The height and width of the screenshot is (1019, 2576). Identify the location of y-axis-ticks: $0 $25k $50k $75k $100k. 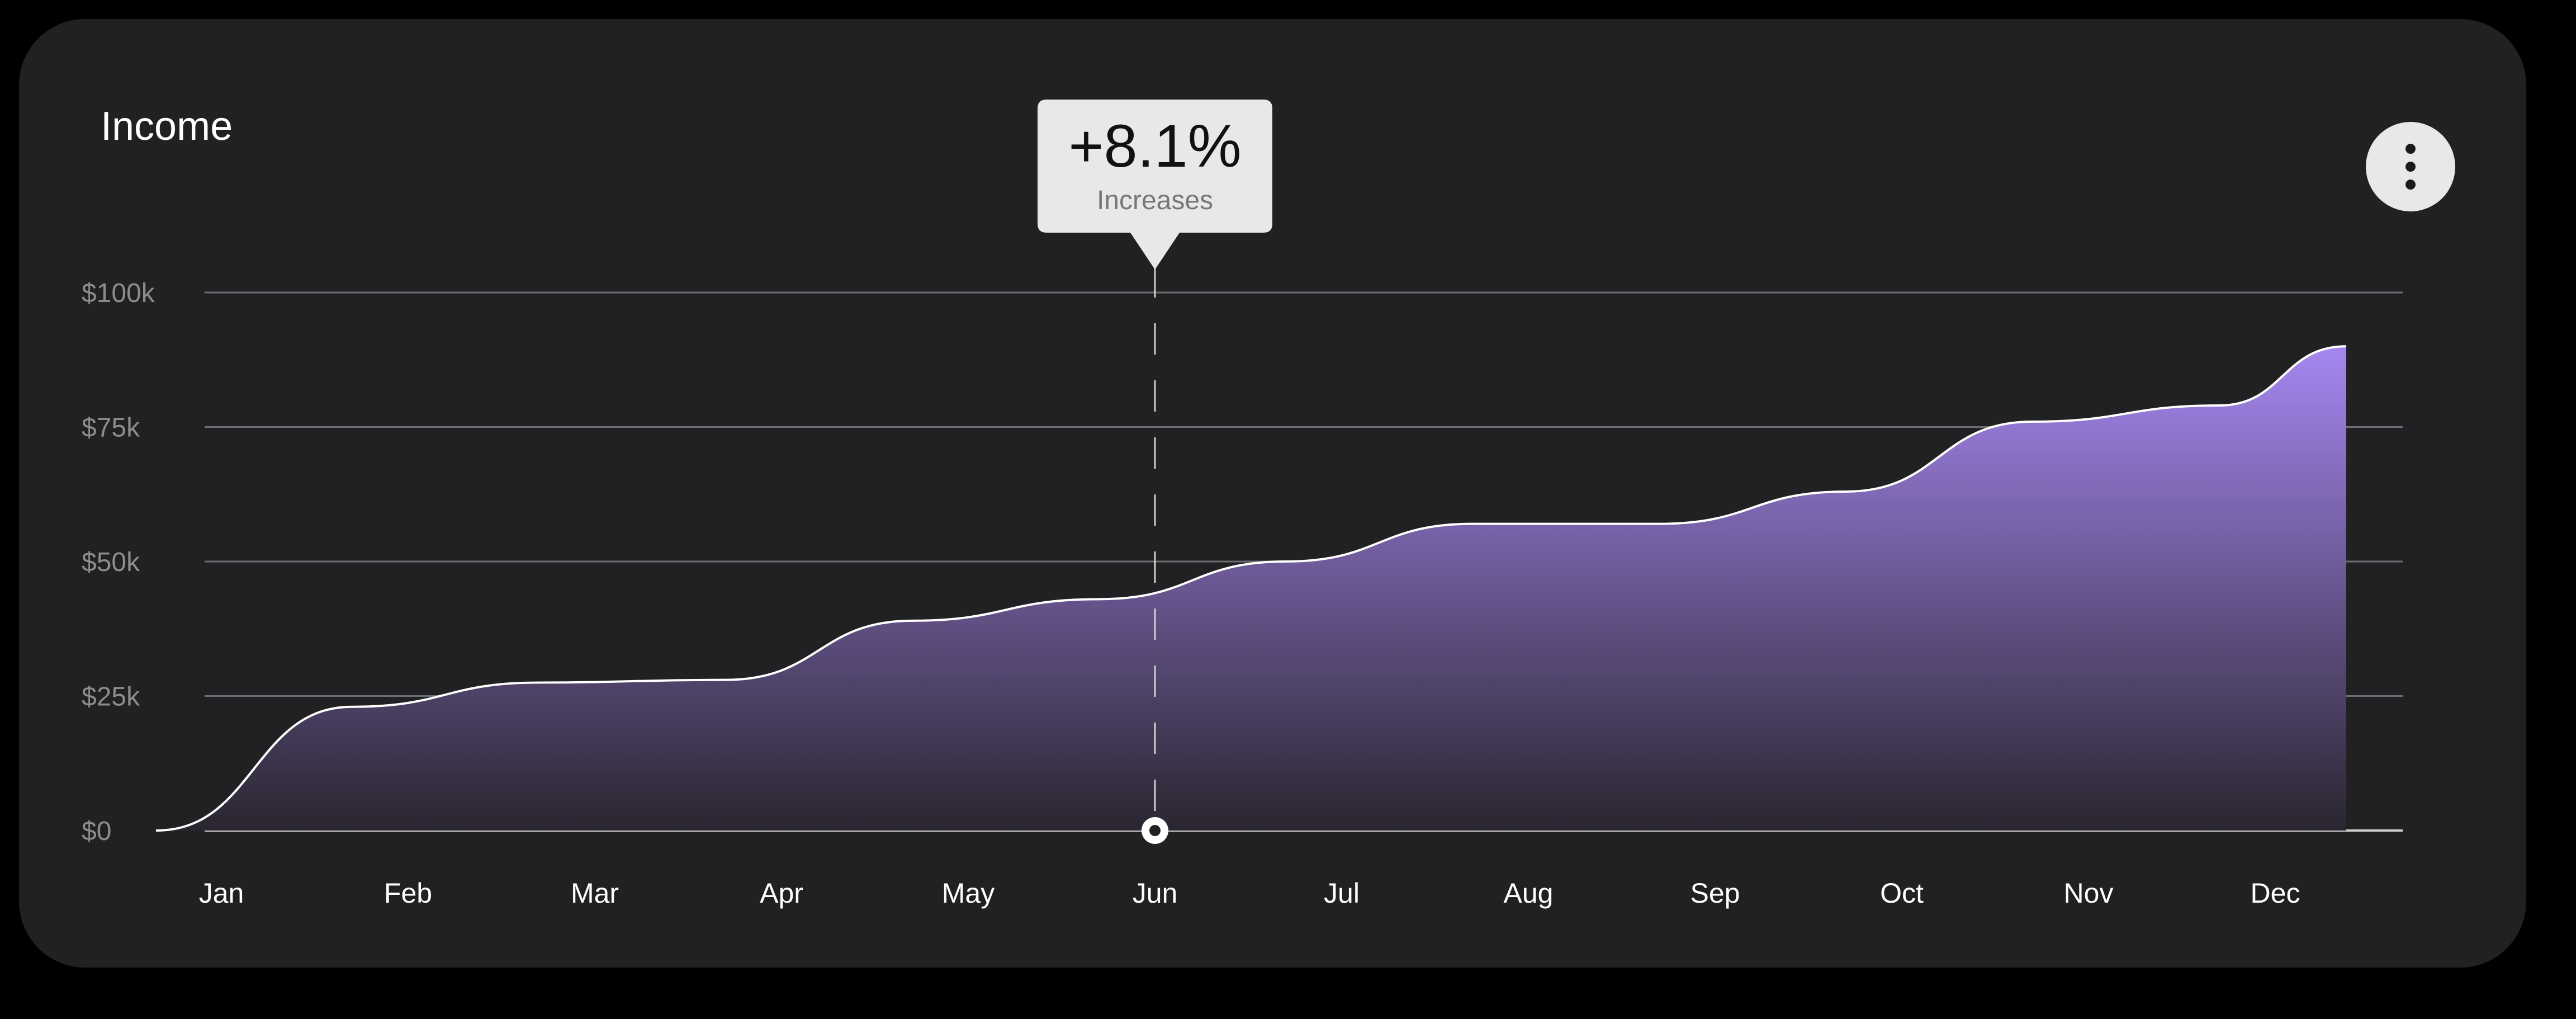
(118, 562).